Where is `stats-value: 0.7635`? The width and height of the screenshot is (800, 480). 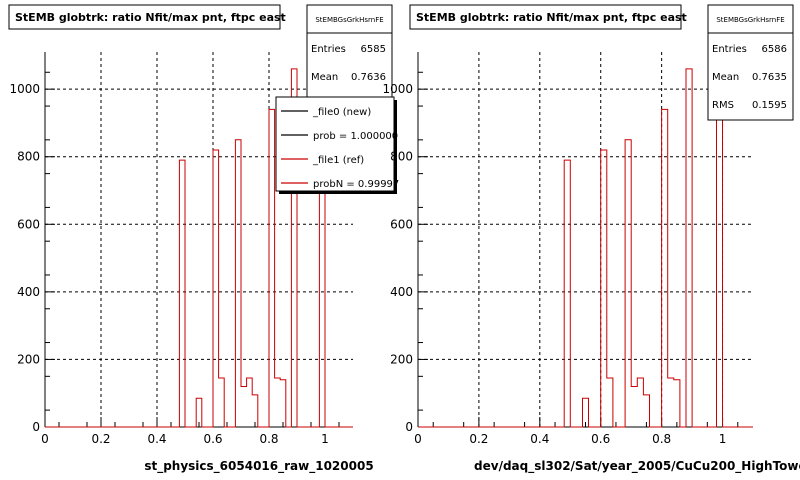 stats-value: 0.7635 is located at coordinates (769, 77).